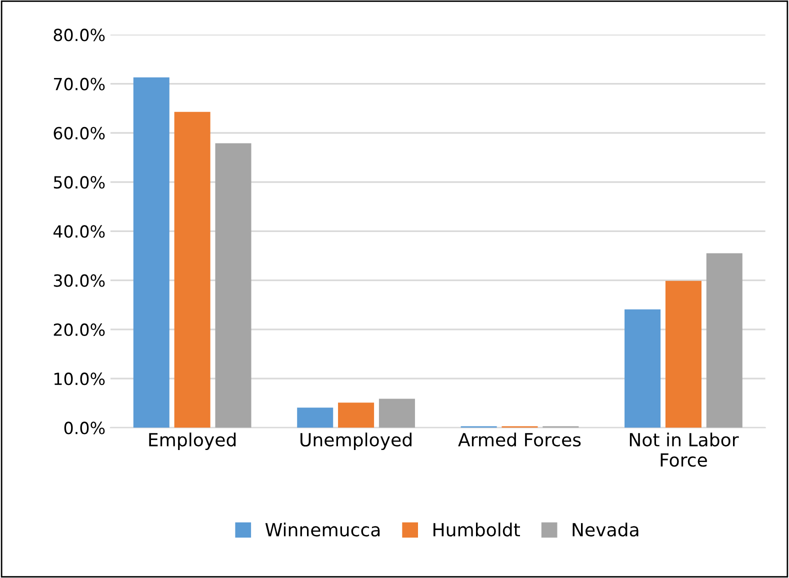 The image size is (789, 578). Describe the element at coordinates (605, 529) in the screenshot. I see `legend-label: Nevada` at that location.